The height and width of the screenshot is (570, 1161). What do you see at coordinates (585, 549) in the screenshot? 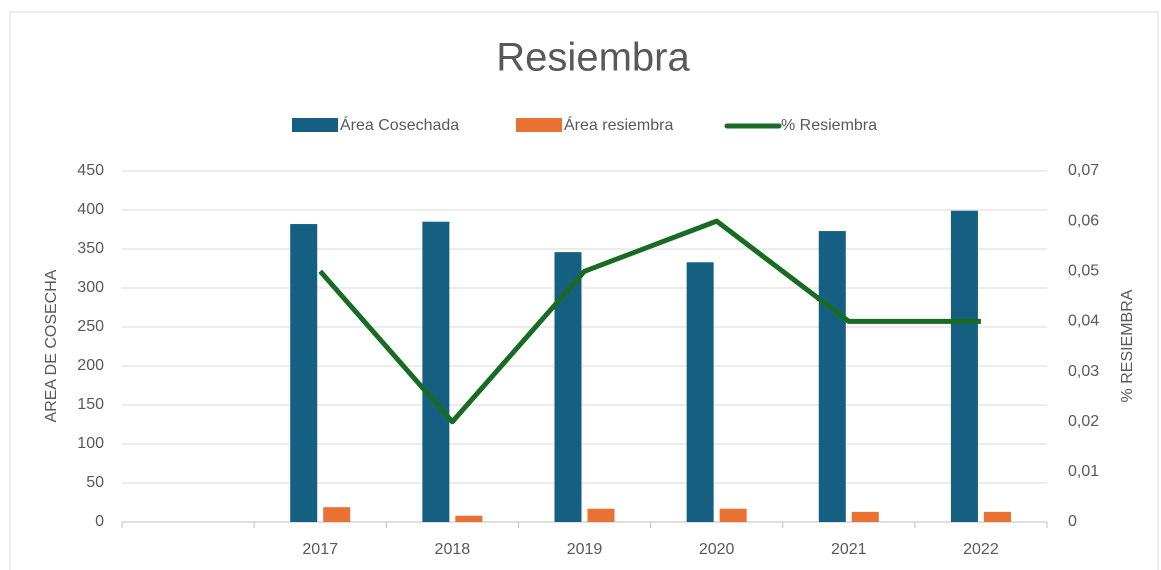
I see `x-tick-label: 2019` at bounding box center [585, 549].